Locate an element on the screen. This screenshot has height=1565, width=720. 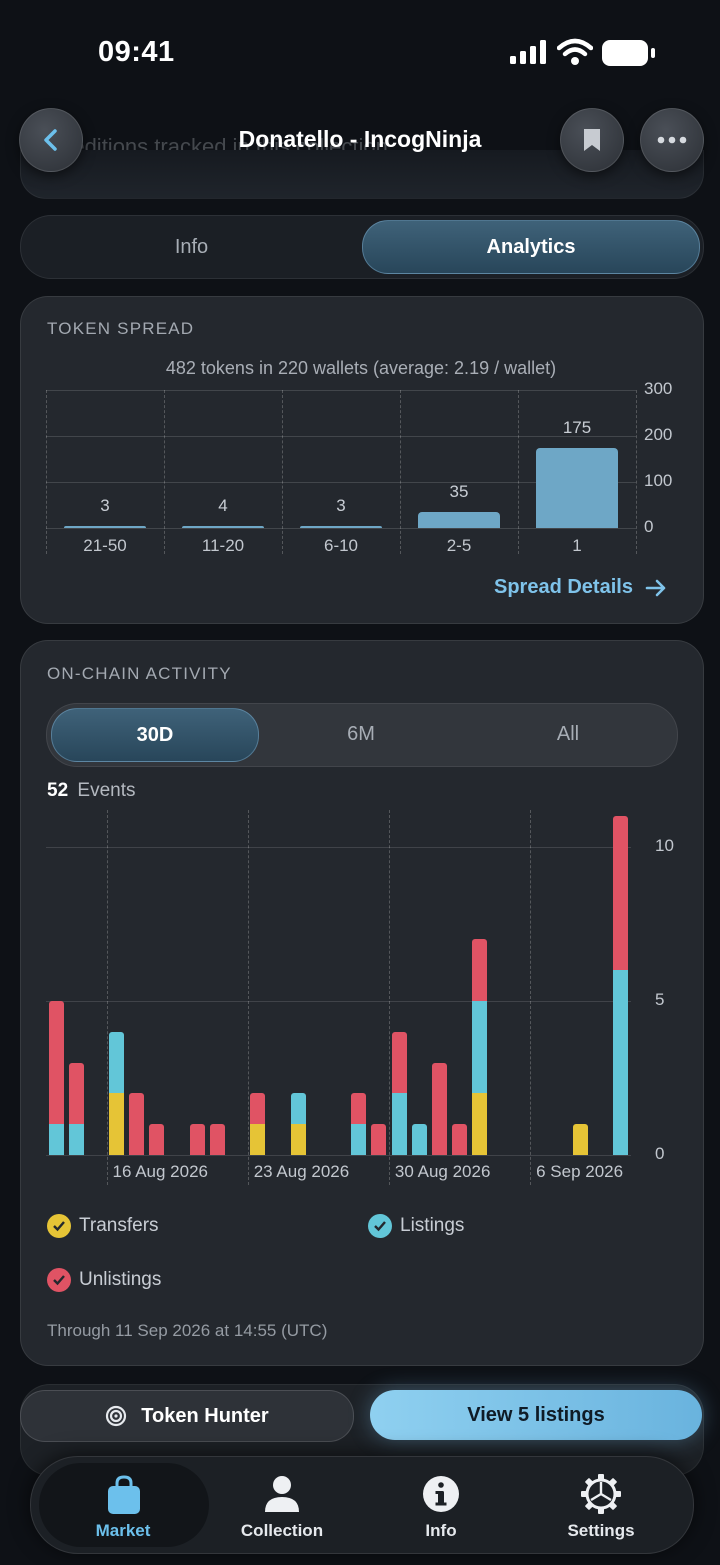
signal-icon is located at coordinates (529, 54).